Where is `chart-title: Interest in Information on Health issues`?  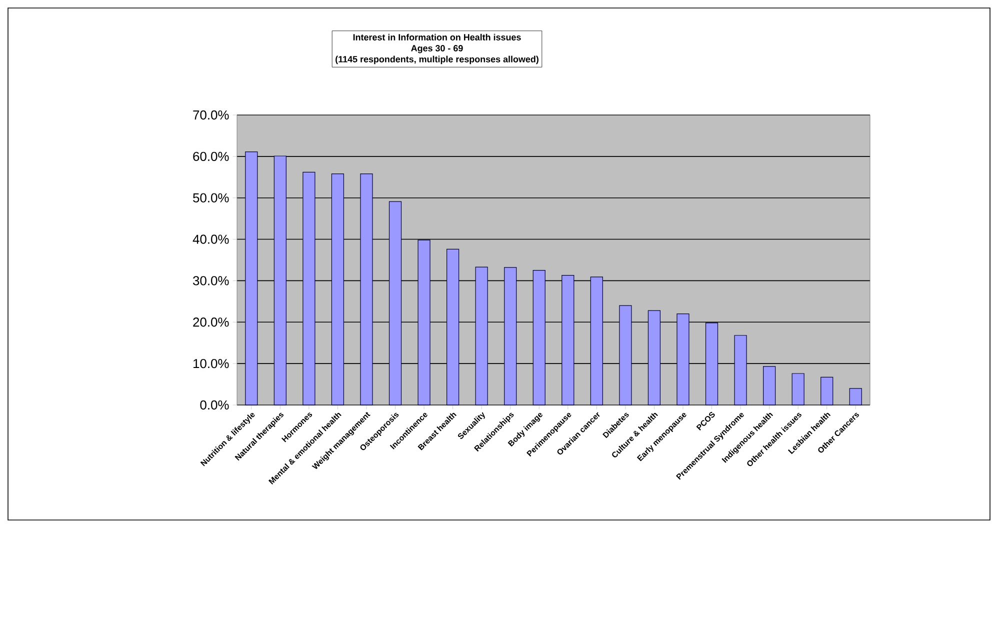
chart-title: Interest in Information on Health issues is located at coordinates (437, 37).